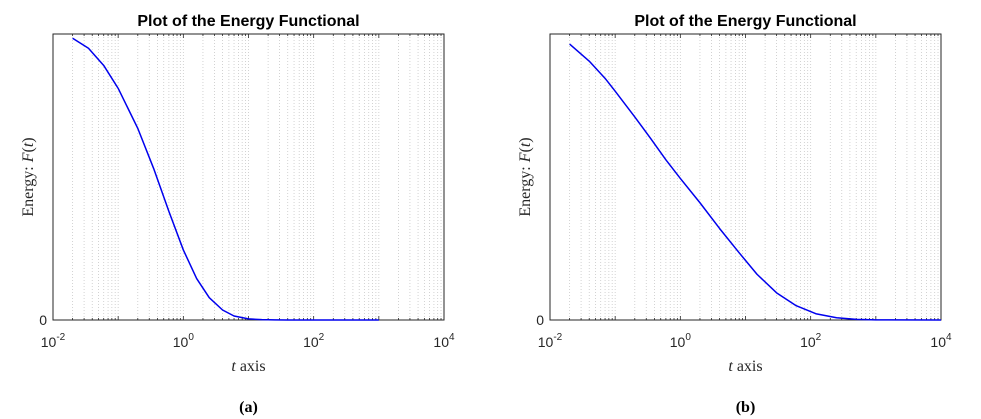 This screenshot has width=981, height=419. Describe the element at coordinates (248, 407) in the screenshot. I see `figure-caption: (a)` at that location.